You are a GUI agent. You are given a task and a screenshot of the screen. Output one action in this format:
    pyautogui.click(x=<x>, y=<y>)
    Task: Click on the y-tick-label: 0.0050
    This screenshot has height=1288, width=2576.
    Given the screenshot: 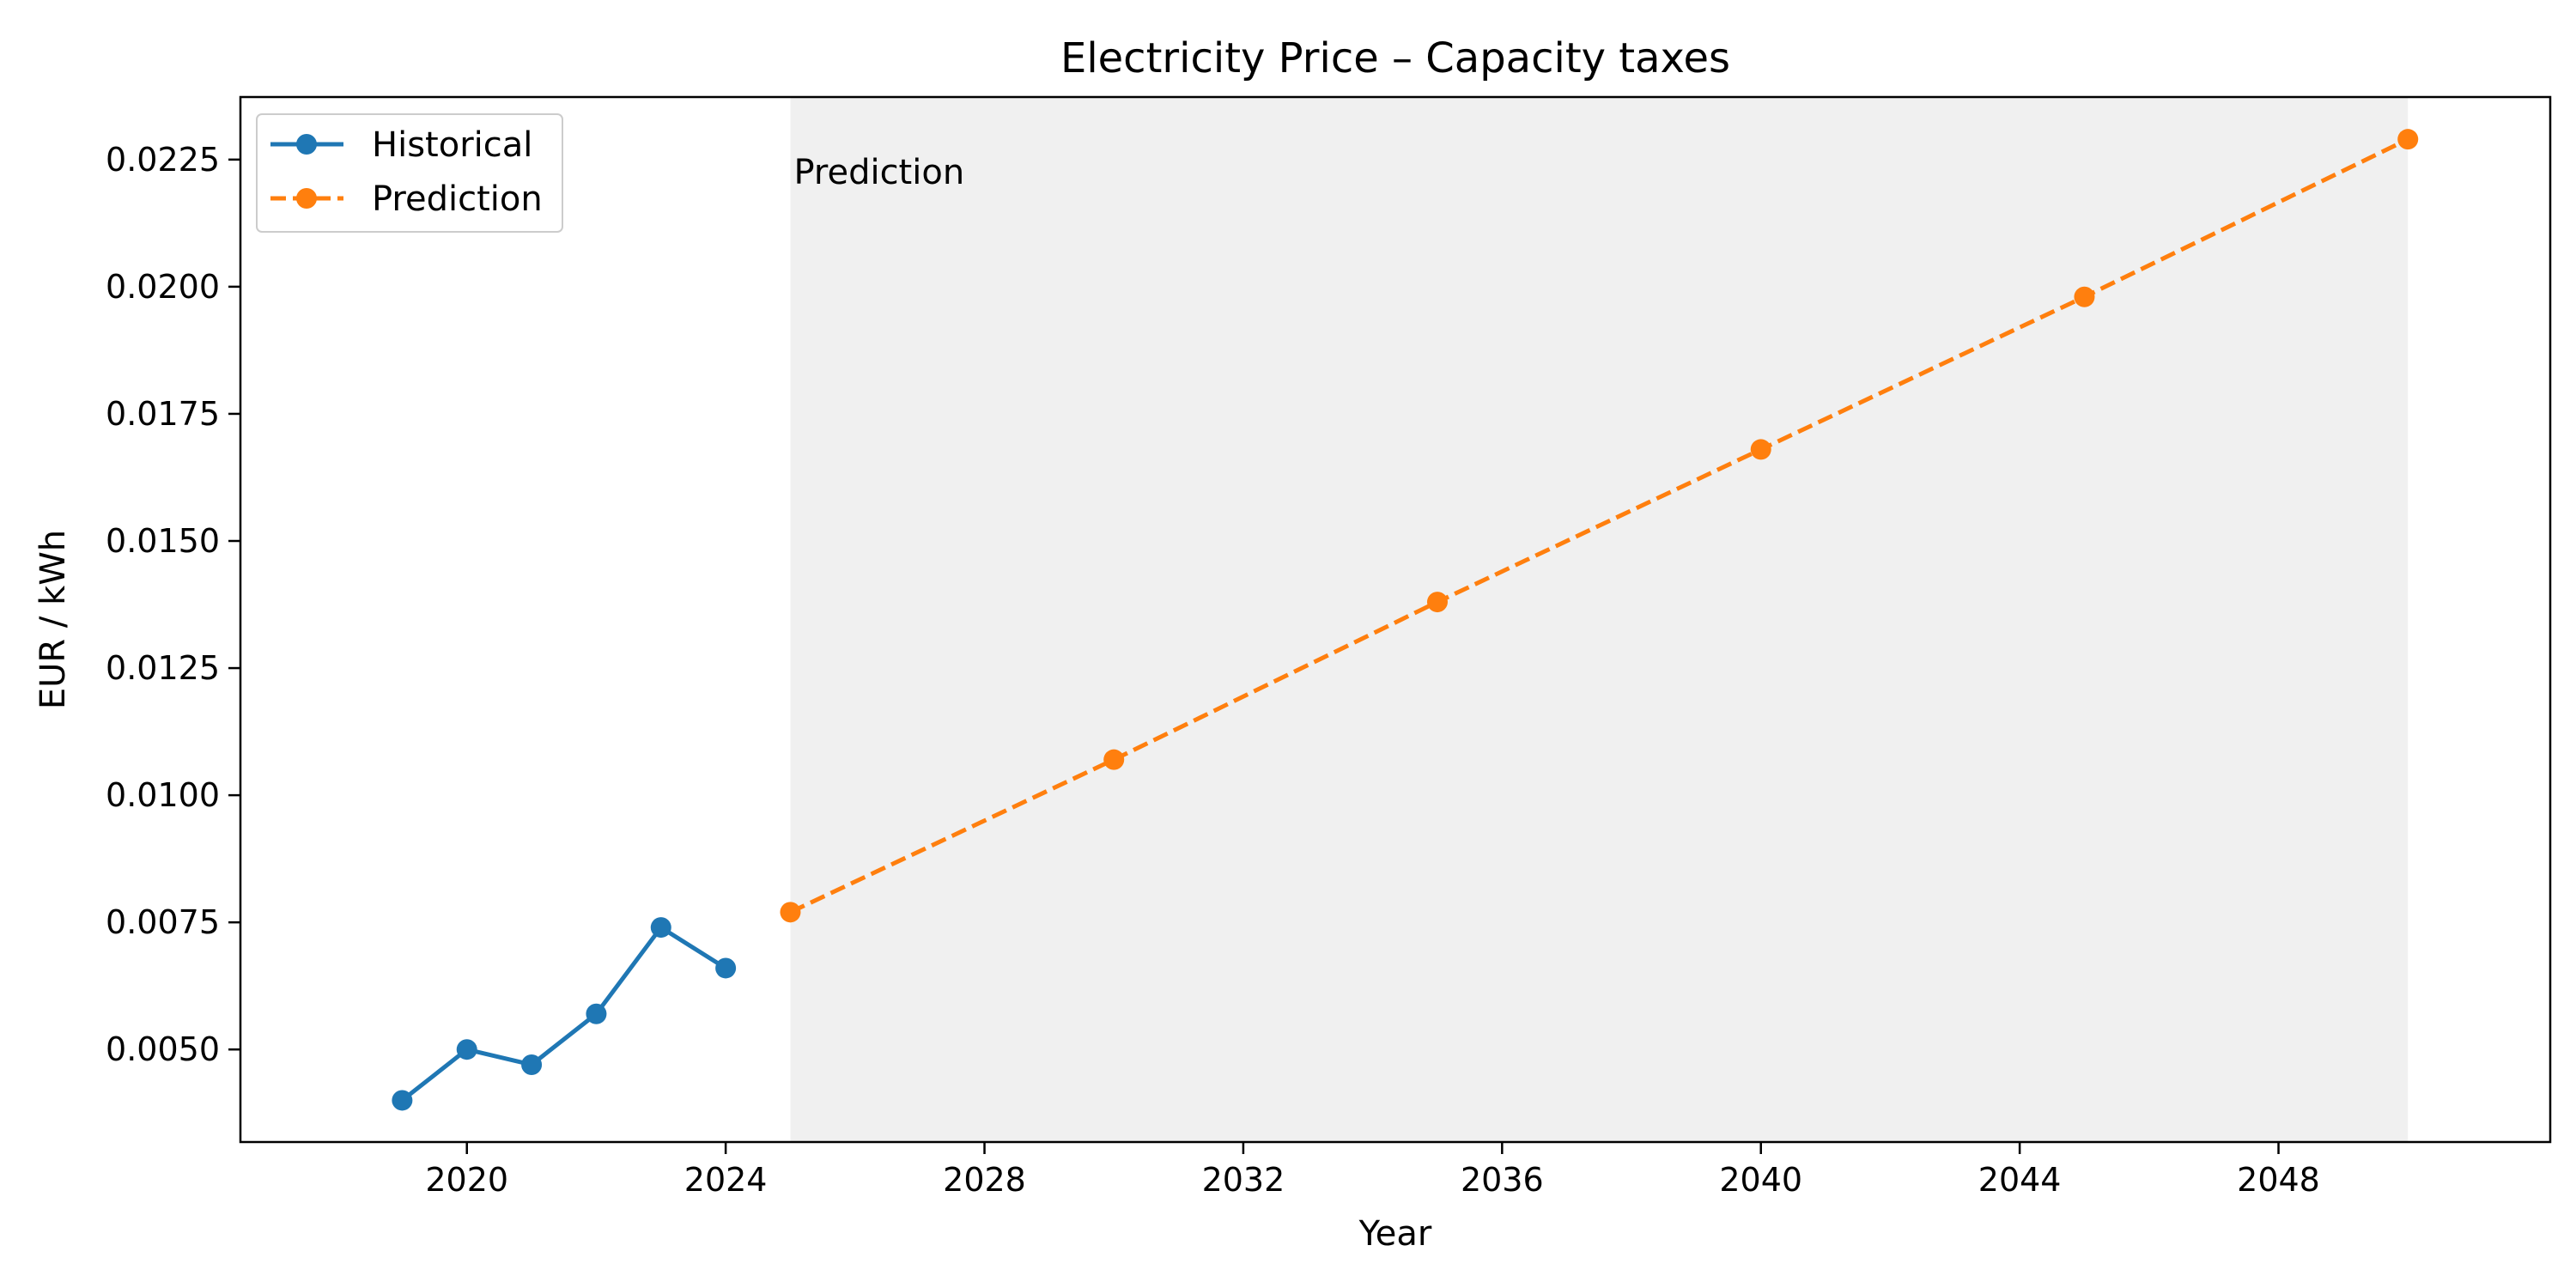 What is the action you would take?
    pyautogui.click(x=163, y=1049)
    